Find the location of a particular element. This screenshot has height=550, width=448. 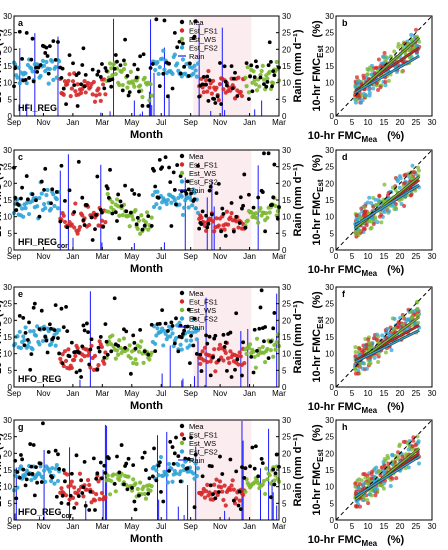

x-axis-label: 10-hr FMCMea (%) is located at coordinates (356, 408).